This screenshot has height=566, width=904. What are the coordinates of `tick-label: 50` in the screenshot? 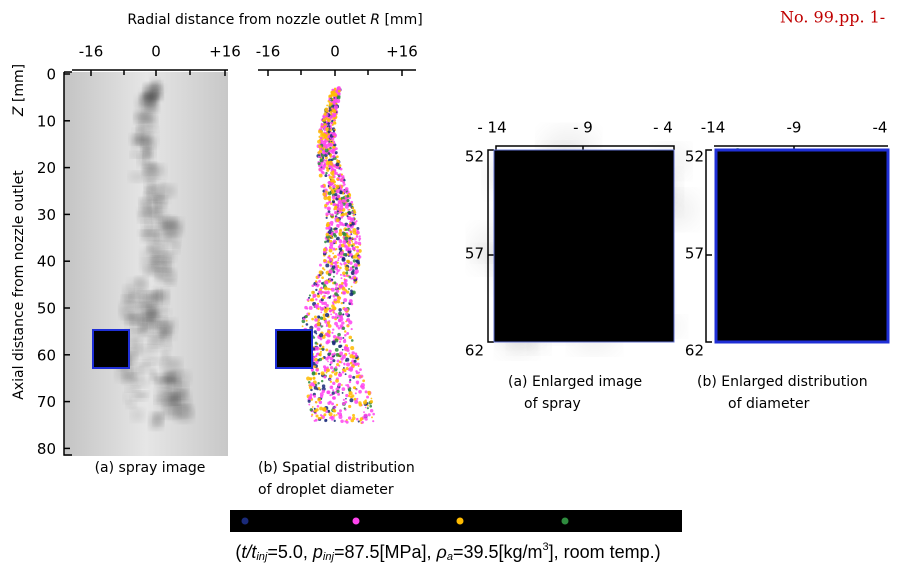 It's located at (46, 309).